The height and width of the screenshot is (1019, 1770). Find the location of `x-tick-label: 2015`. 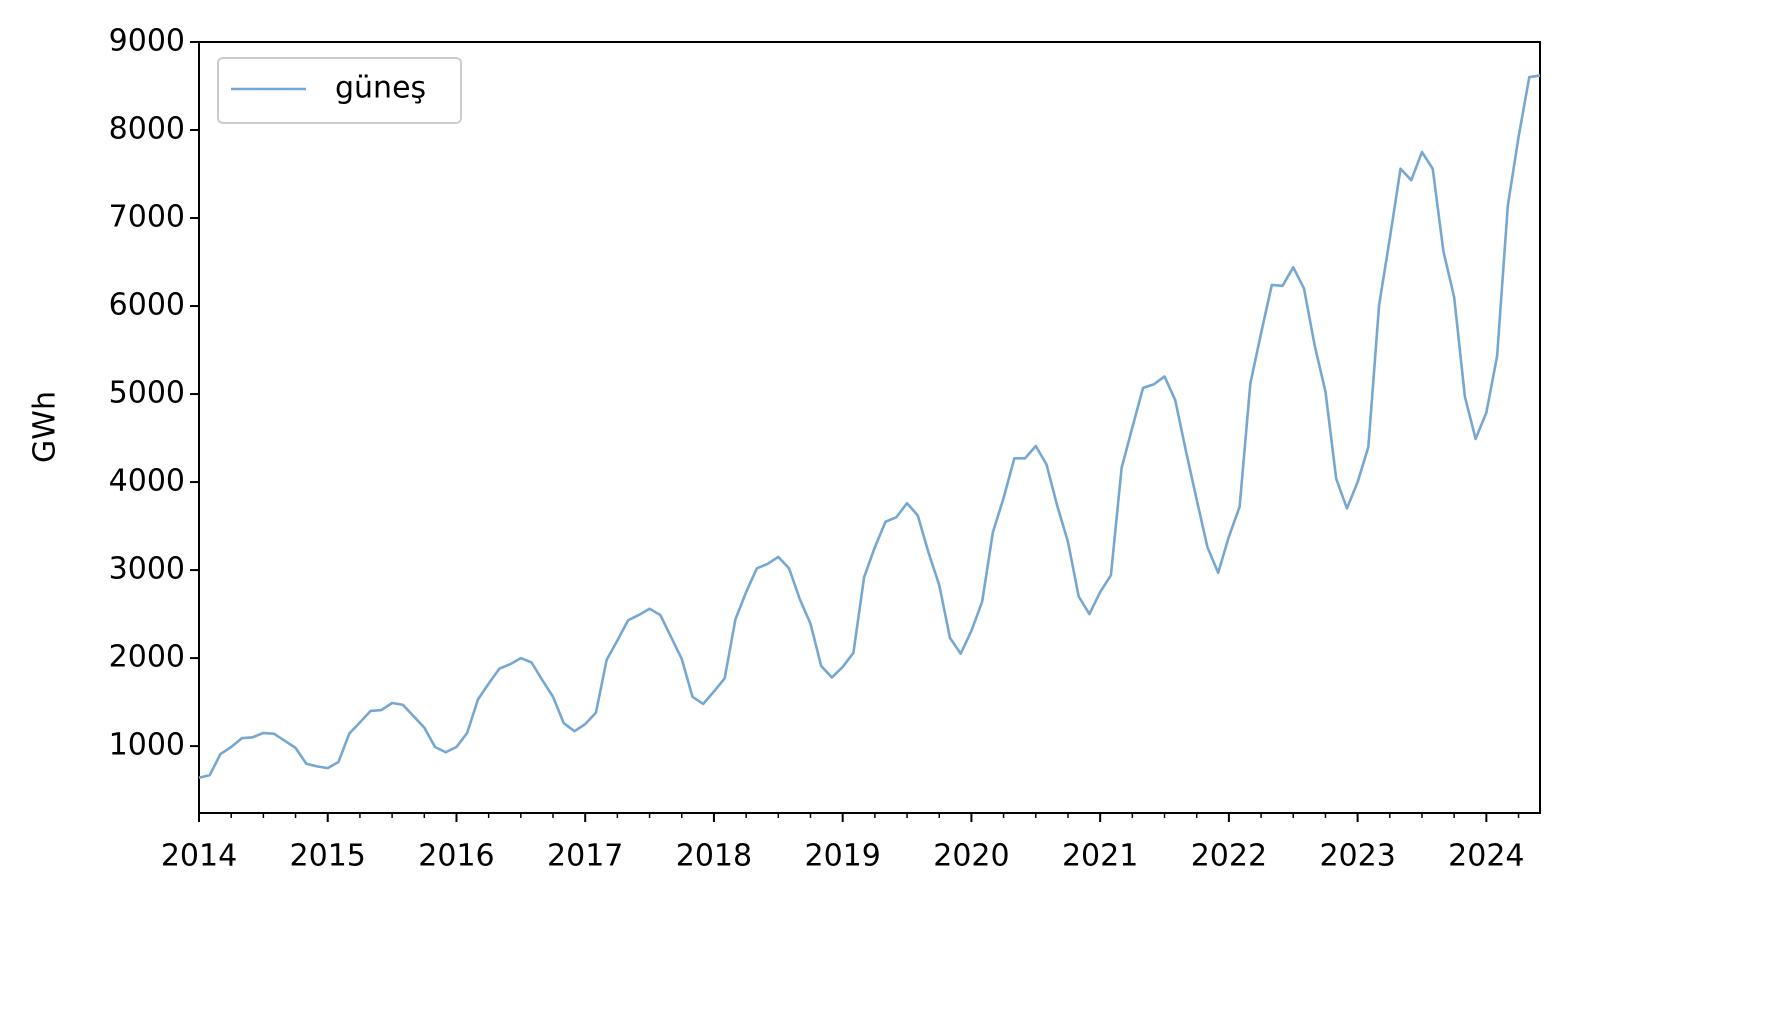

x-tick-label: 2015 is located at coordinates (328, 856).